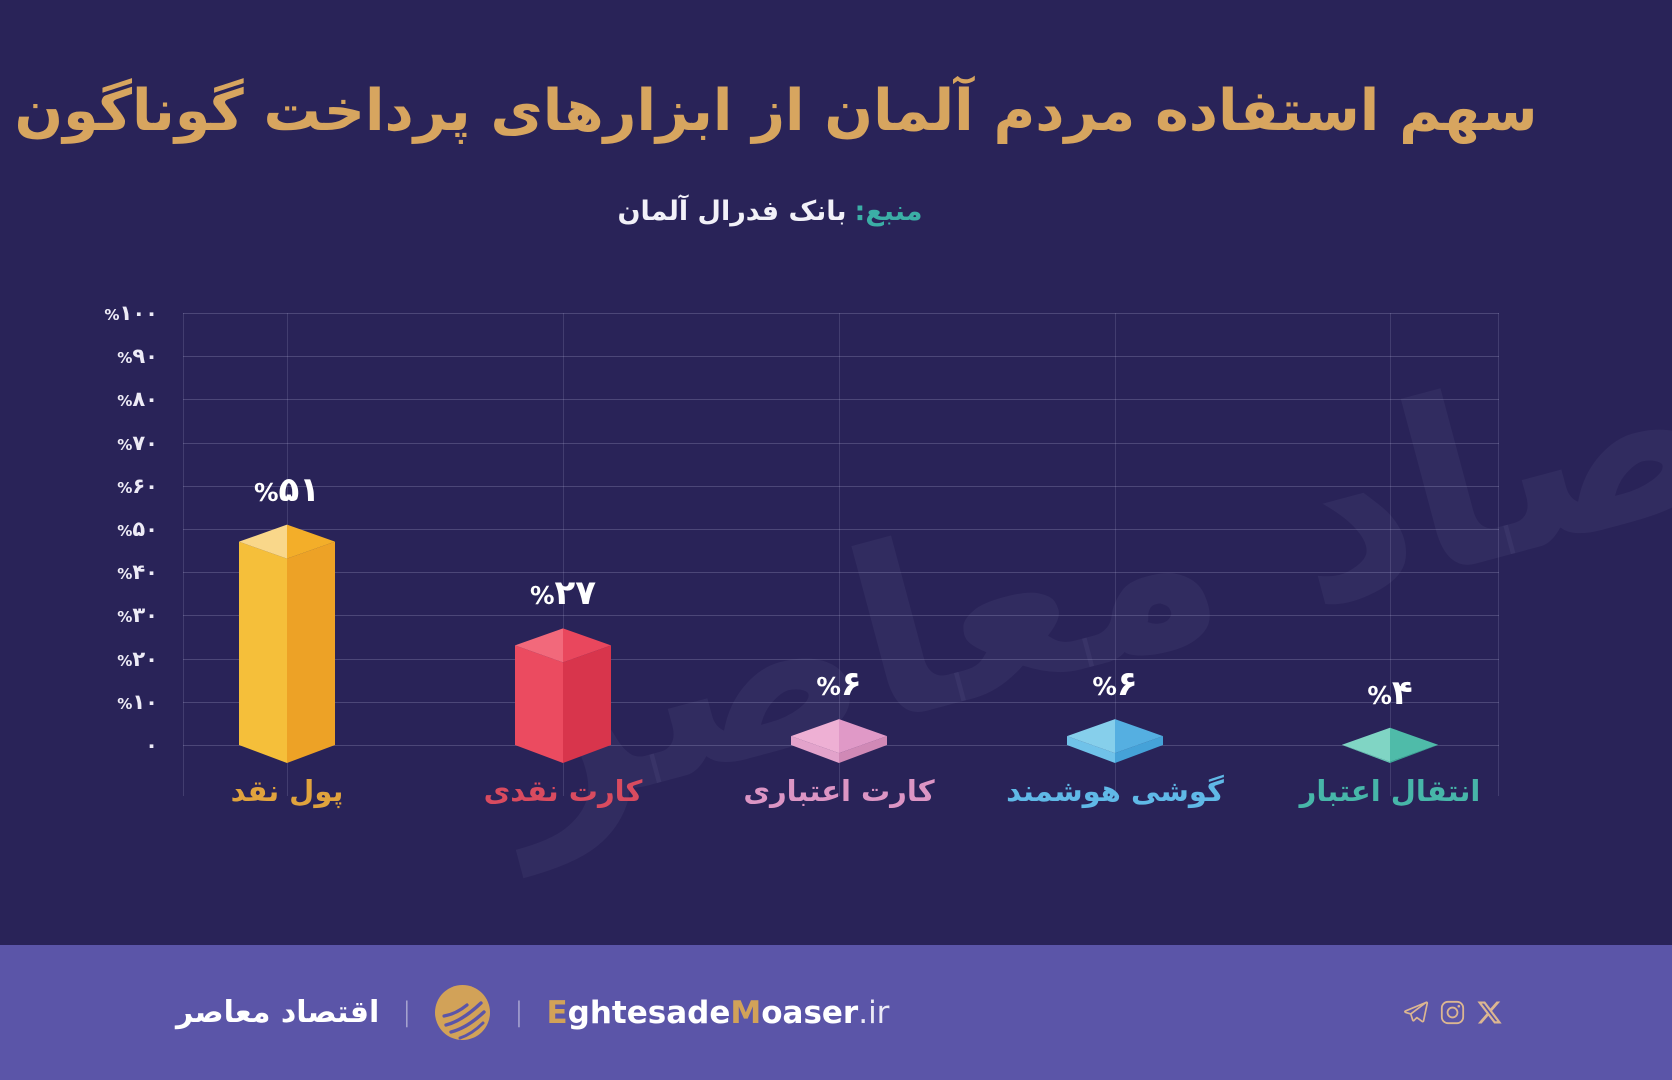 This screenshot has height=1080, width=1672. Describe the element at coordinates (532, 1012) in the screenshot. I see `footer-brand-group: اقتصاد معاصر | | EghtesadeMoaser.ir` at that location.